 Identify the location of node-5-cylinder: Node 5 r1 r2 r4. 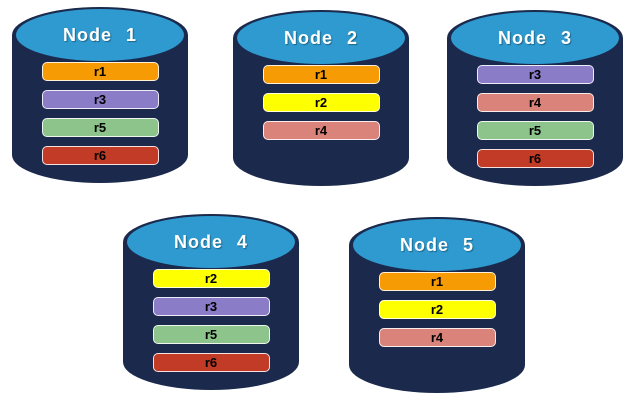
(437, 305).